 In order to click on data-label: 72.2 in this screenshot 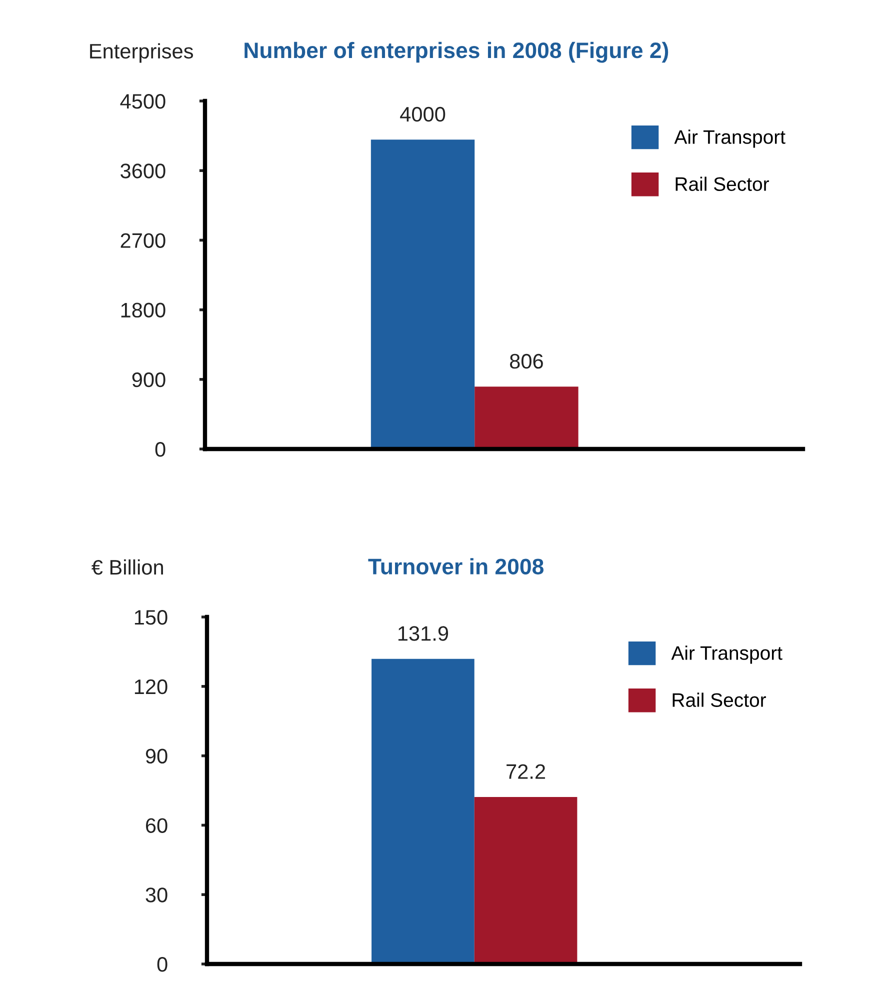, I will do `click(526, 771)`.